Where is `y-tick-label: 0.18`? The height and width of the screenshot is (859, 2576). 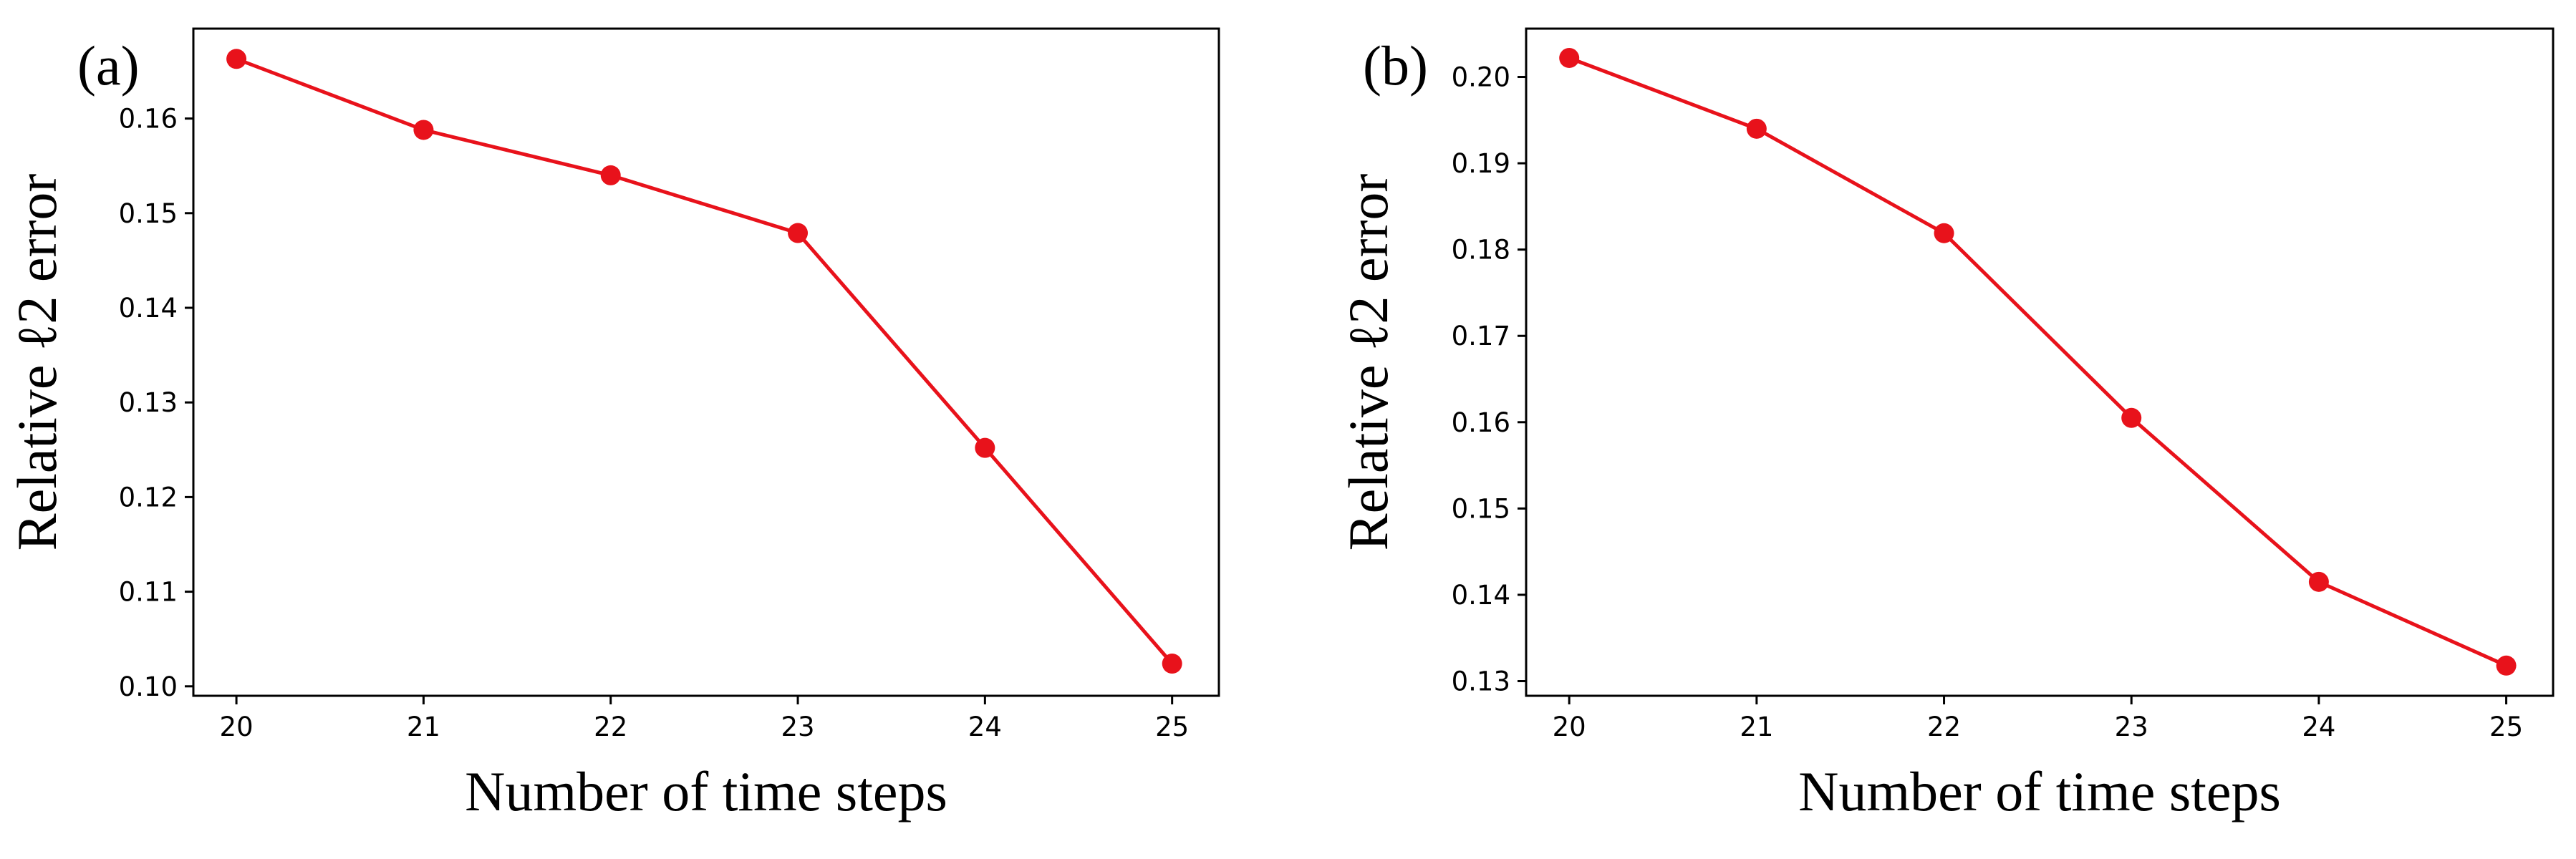 y-tick-label: 0.18 is located at coordinates (1481, 250).